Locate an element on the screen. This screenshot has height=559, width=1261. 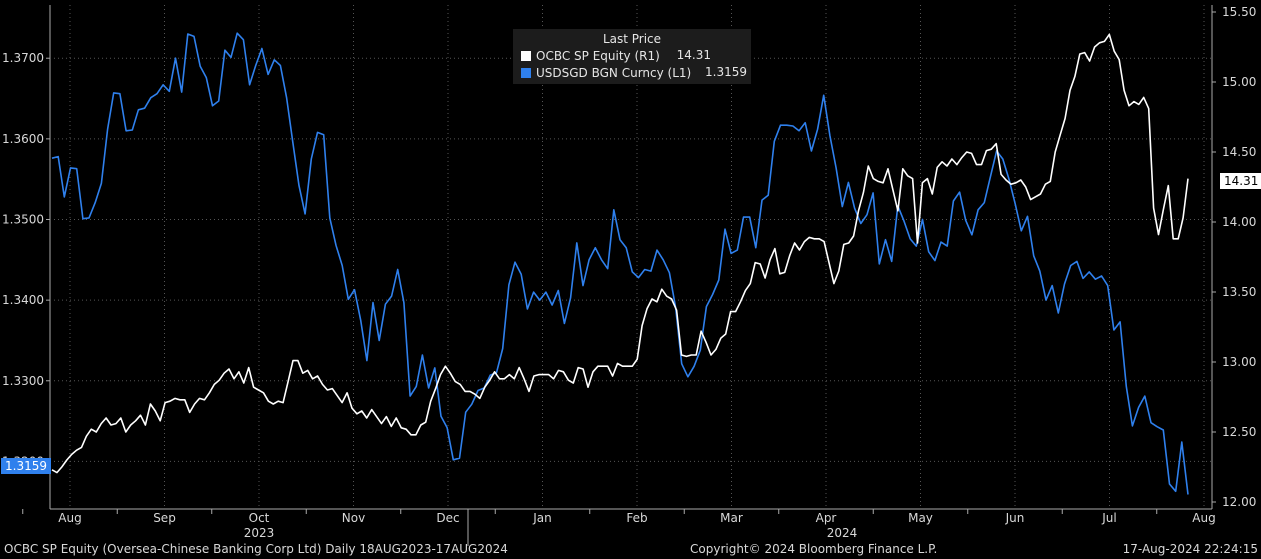
left-tick-label: 1.3700 is located at coordinates (23, 58).